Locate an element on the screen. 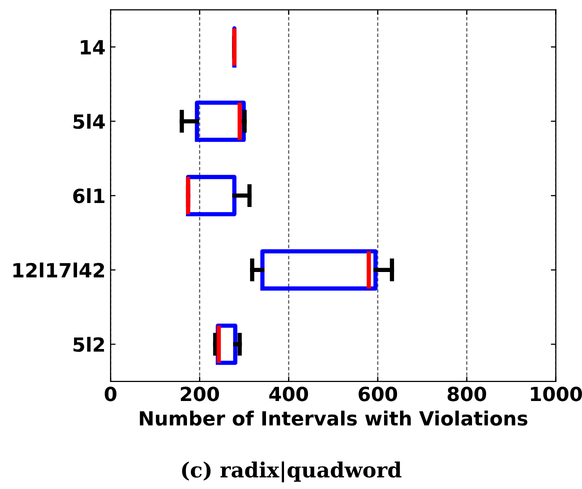 The image size is (582, 489). x-axis-title: Number of Intervals with Violations is located at coordinates (334, 418).